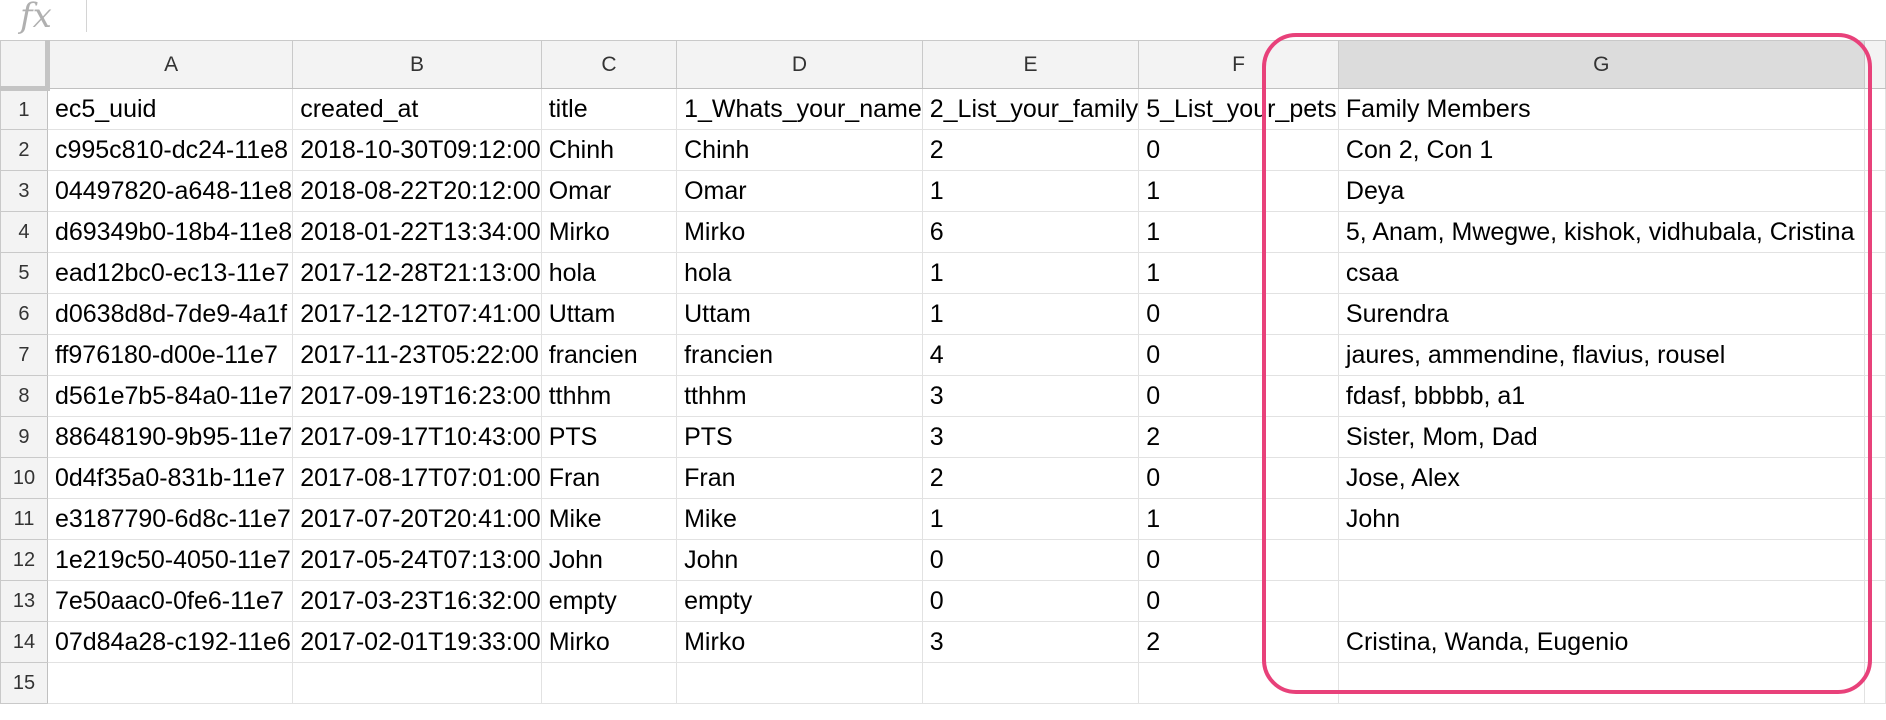 Image resolution: width=1886 pixels, height=720 pixels. What do you see at coordinates (799, 355) in the screenshot?
I see `cell-d: francien` at bounding box center [799, 355].